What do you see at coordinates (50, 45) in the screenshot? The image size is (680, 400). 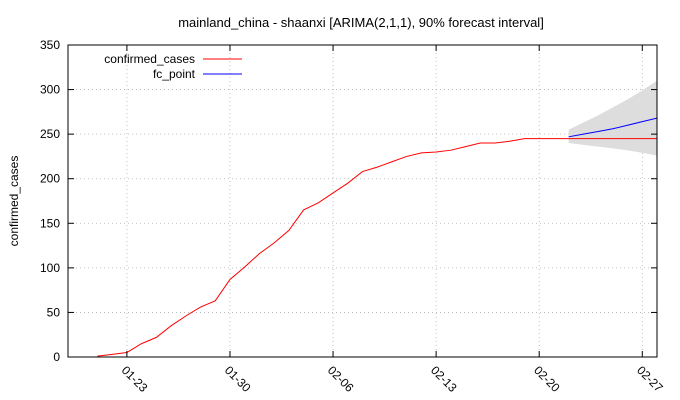 I see `y-tick-label: 350` at bounding box center [50, 45].